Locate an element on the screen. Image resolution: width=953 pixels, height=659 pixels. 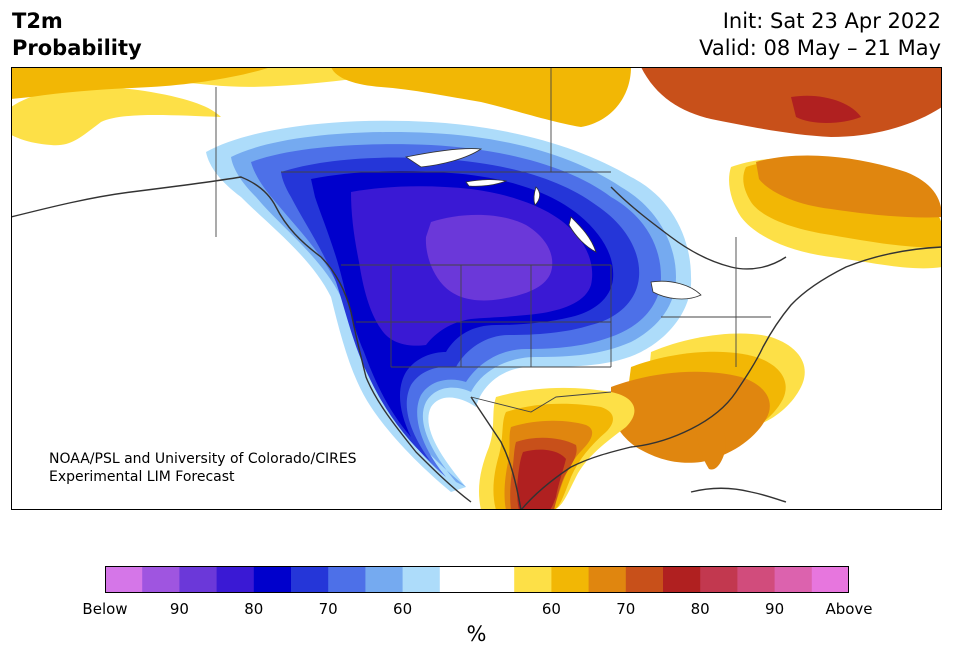
warm-band-alaska-orange is located at coordinates (141, 83).